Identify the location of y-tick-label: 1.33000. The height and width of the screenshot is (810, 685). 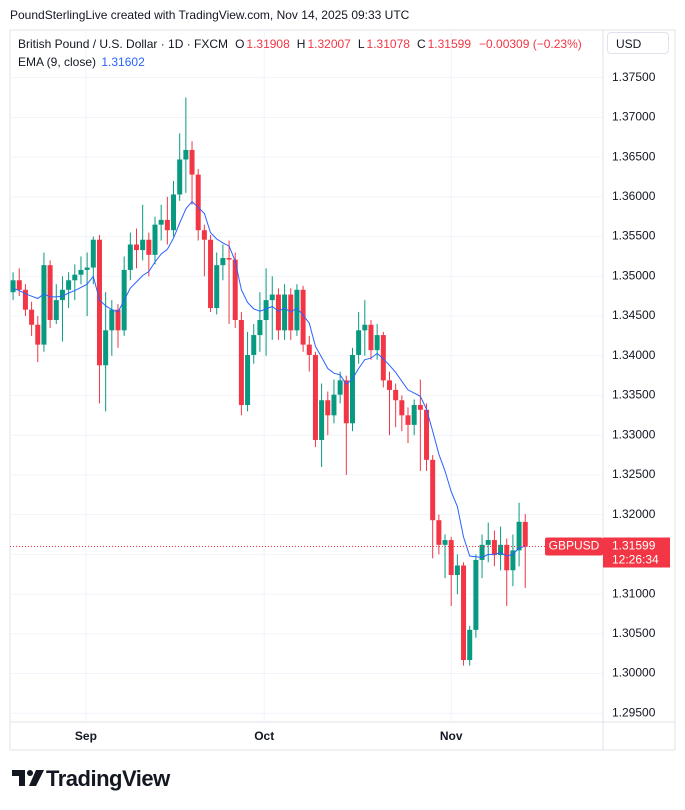
(634, 434).